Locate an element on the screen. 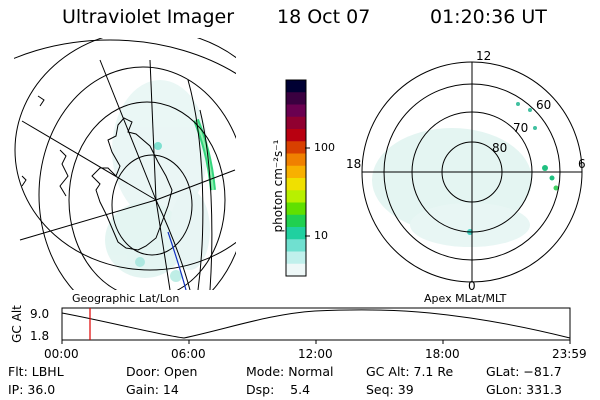 The width and height of the screenshot is (600, 400). gain-info: Gain: 14 is located at coordinates (152, 389).